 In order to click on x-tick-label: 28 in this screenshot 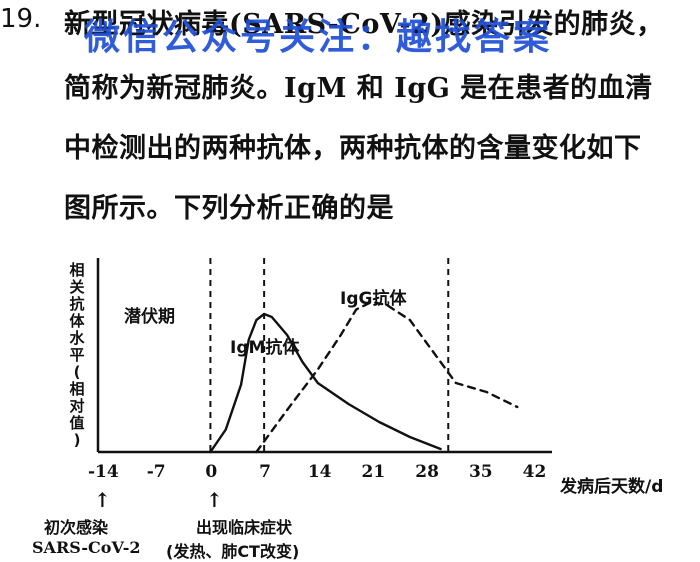, I will do `click(427, 472)`.